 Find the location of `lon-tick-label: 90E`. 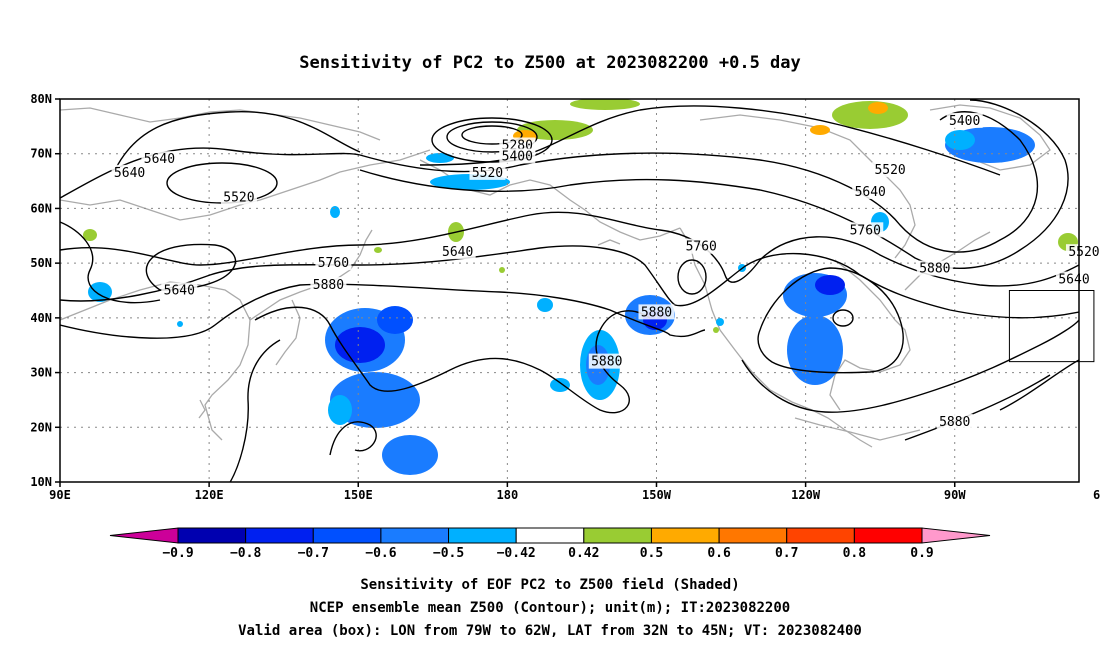

lon-tick-label: 90E is located at coordinates (60, 495).